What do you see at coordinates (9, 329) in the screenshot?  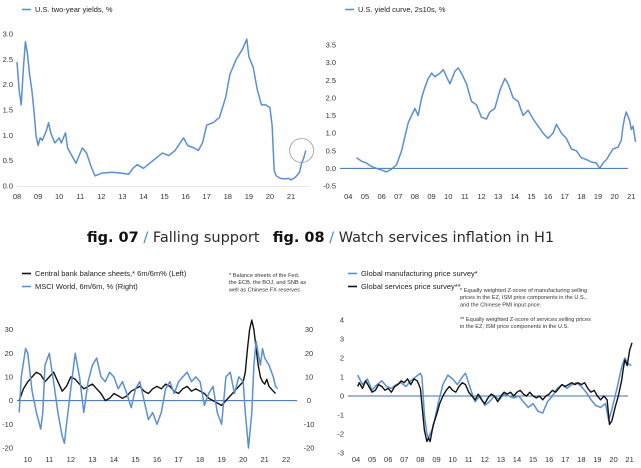 I see `y-tick-label: 30` at bounding box center [9, 329].